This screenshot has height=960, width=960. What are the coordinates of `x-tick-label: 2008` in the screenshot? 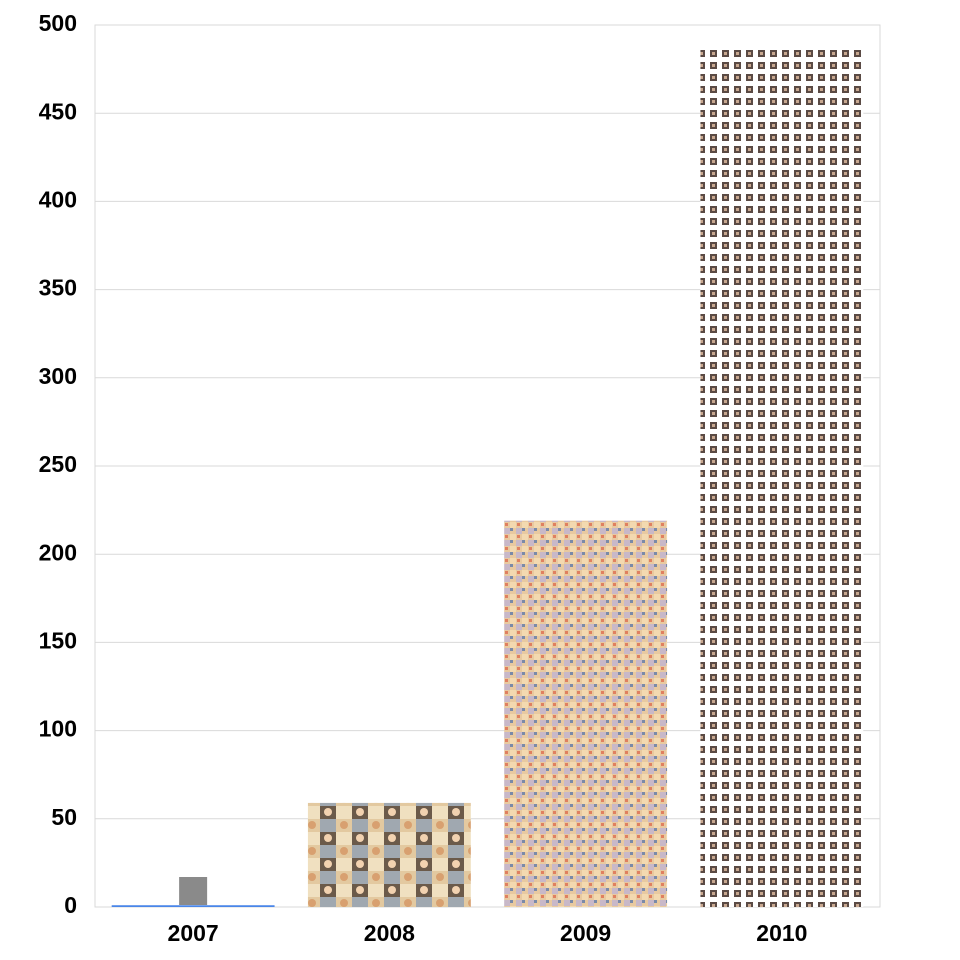 It's located at (389, 933).